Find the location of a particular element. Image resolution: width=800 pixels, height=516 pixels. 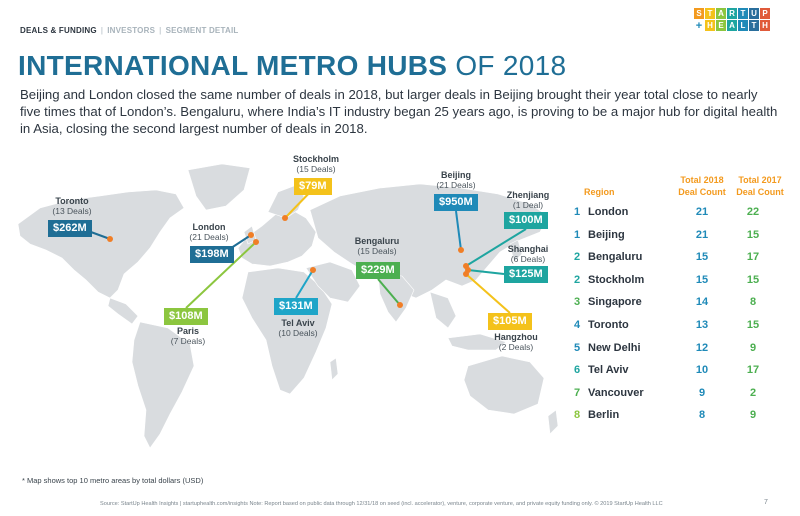

row-2018-count: 13 is located at coordinates (702, 325).